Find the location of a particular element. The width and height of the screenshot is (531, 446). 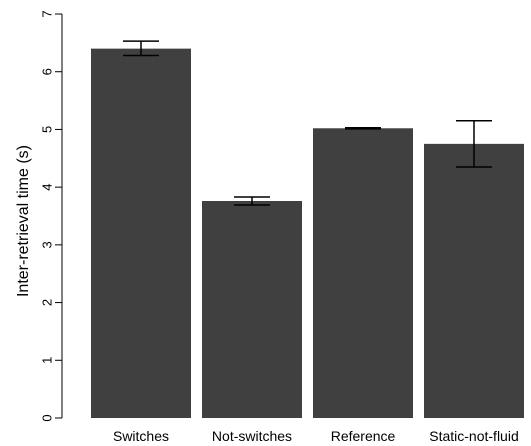

y-axis-title: Inter-retrieval time (s) is located at coordinates (23, 221).